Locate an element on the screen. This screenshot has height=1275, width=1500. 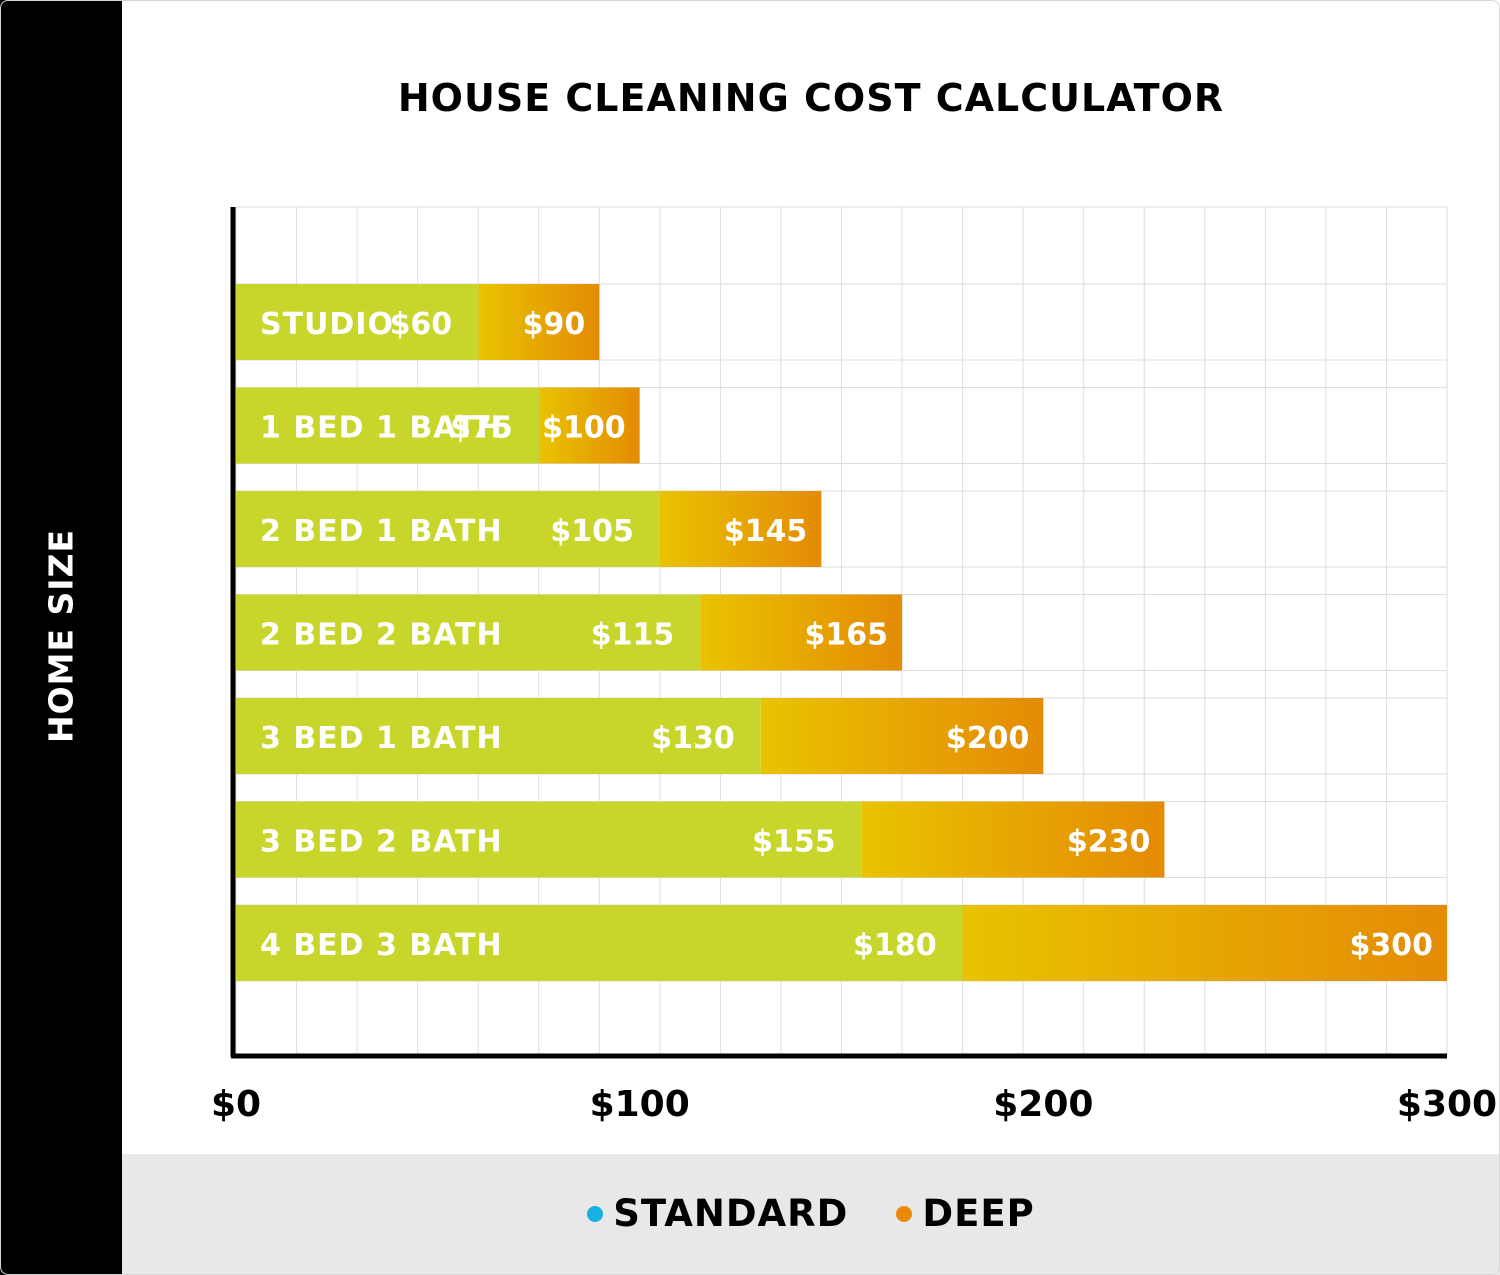
deep-value-label: $145 is located at coordinates (766, 531).